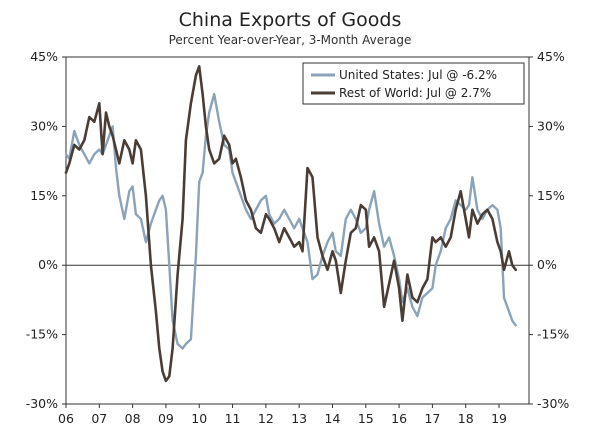  What do you see at coordinates (551, 195) in the screenshot?
I see `y-tick-label-right: 15%` at bounding box center [551, 195].